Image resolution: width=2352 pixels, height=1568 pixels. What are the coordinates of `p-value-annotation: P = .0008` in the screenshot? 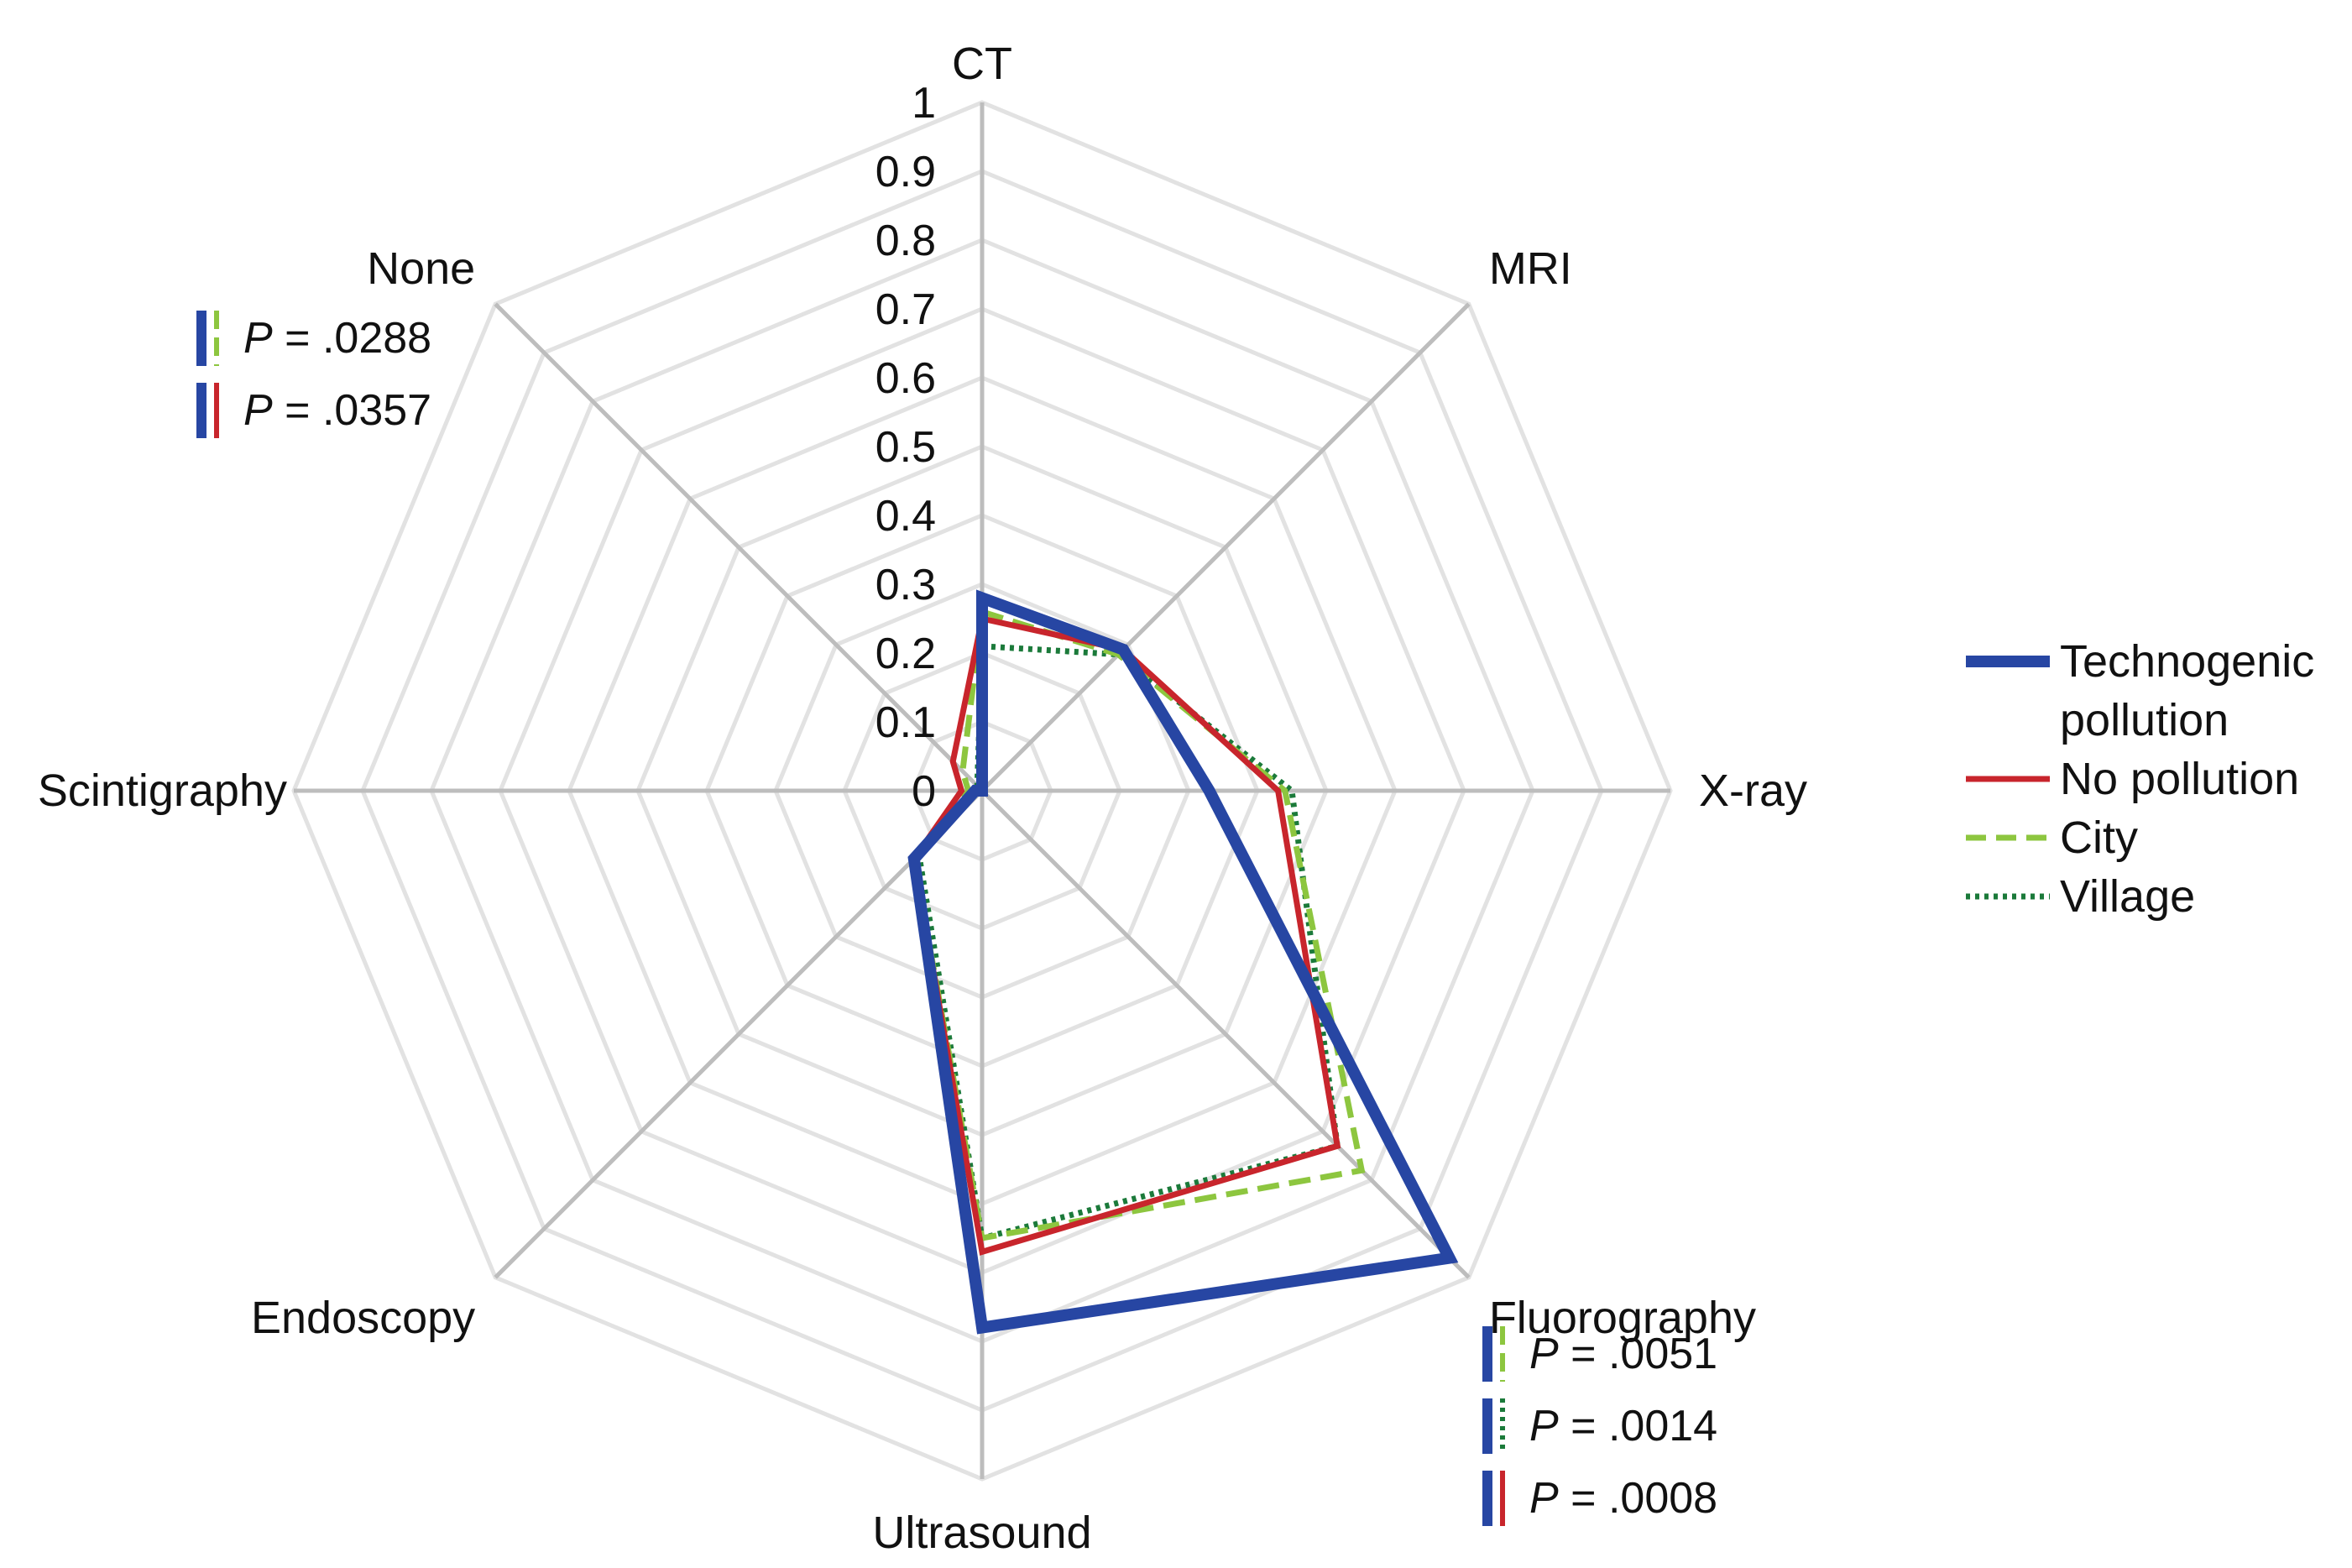 It's located at (1599, 1498).